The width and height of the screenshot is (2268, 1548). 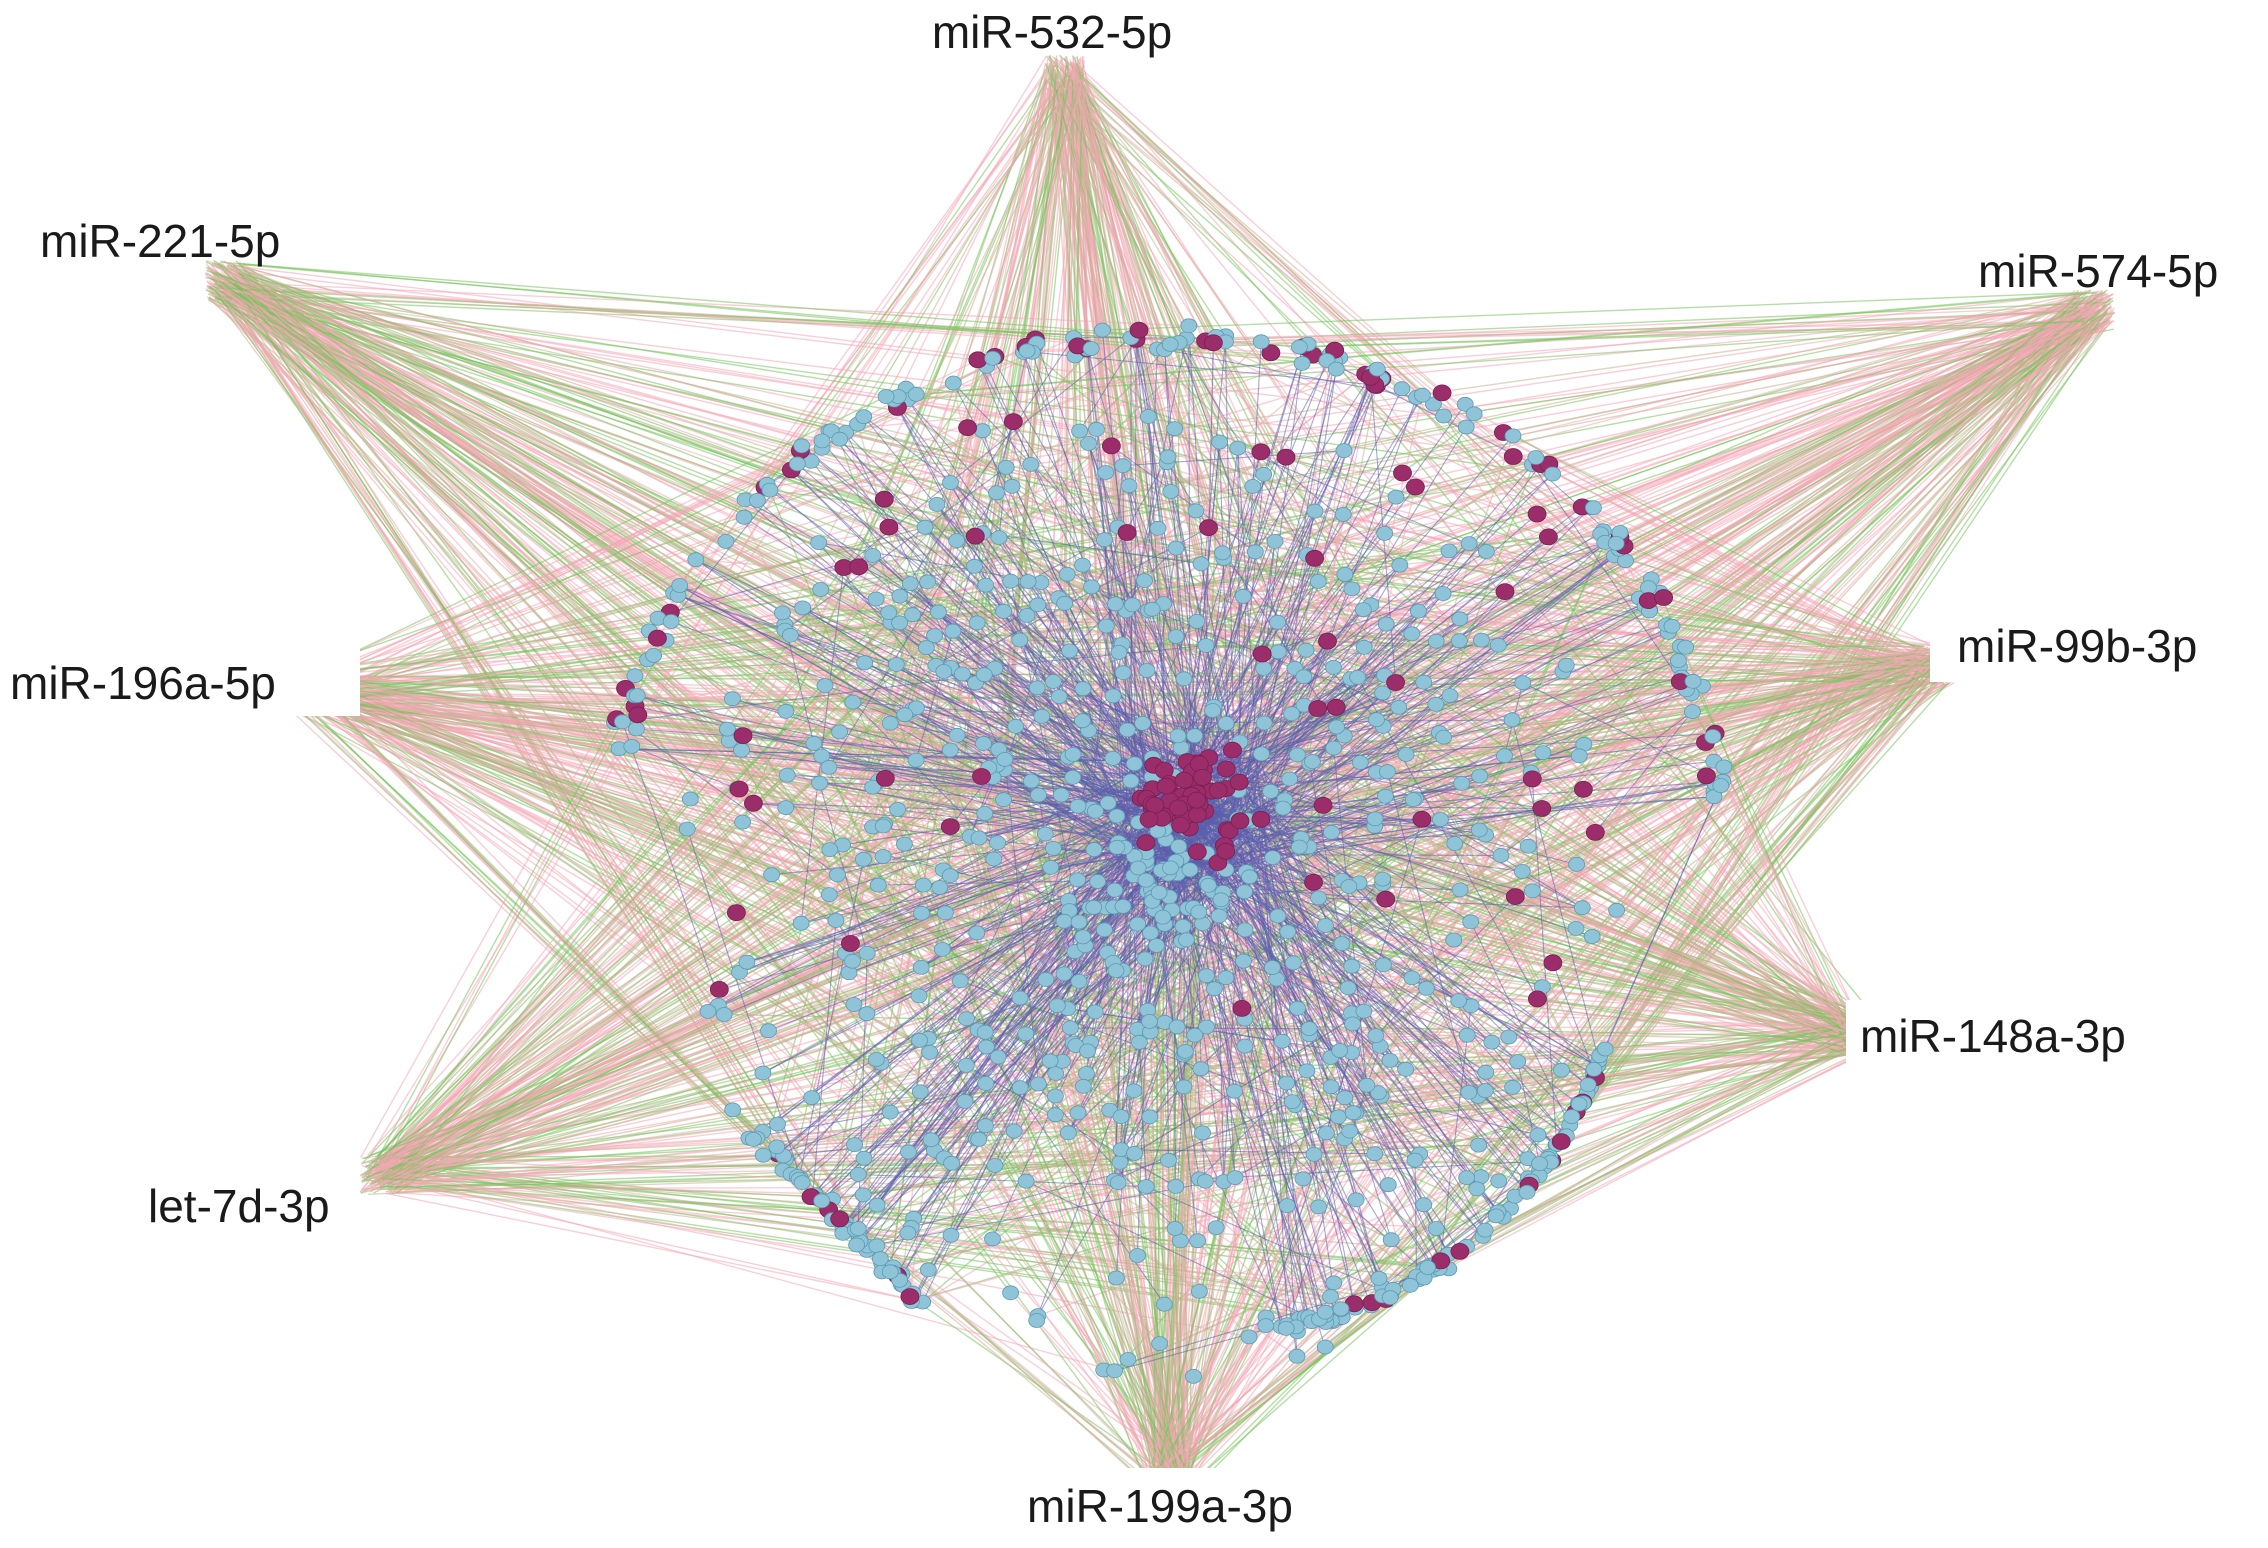 What do you see at coordinates (239, 1206) in the screenshot?
I see `hub-label-text: let-7d-3p` at bounding box center [239, 1206].